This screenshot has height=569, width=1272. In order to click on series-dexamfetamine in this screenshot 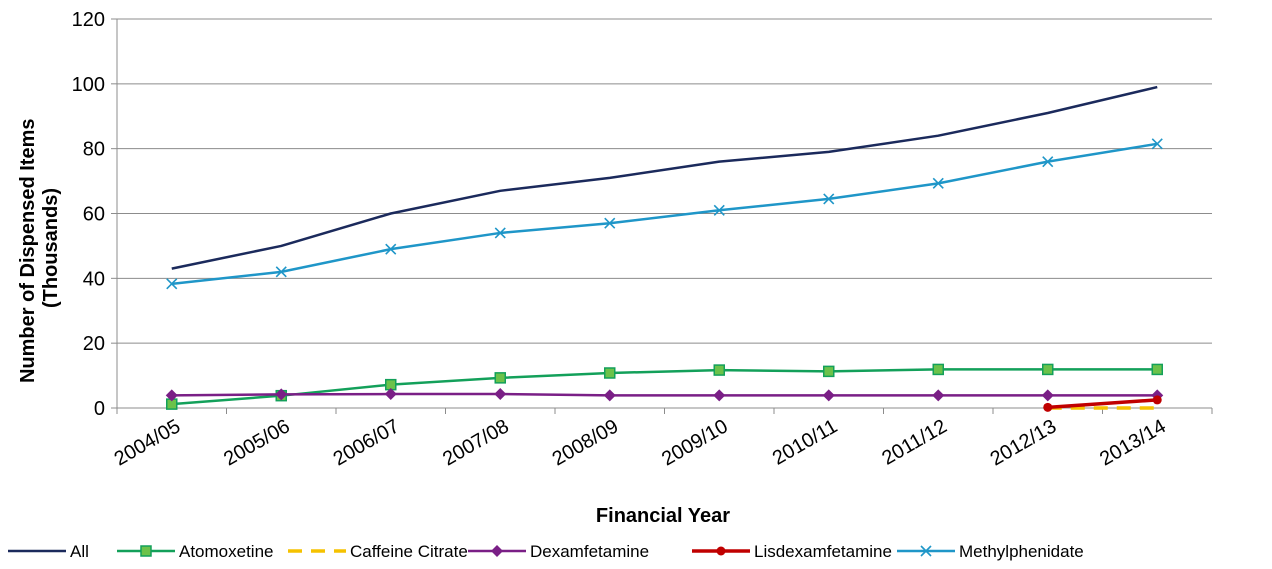, I will do `click(664, 395)`.